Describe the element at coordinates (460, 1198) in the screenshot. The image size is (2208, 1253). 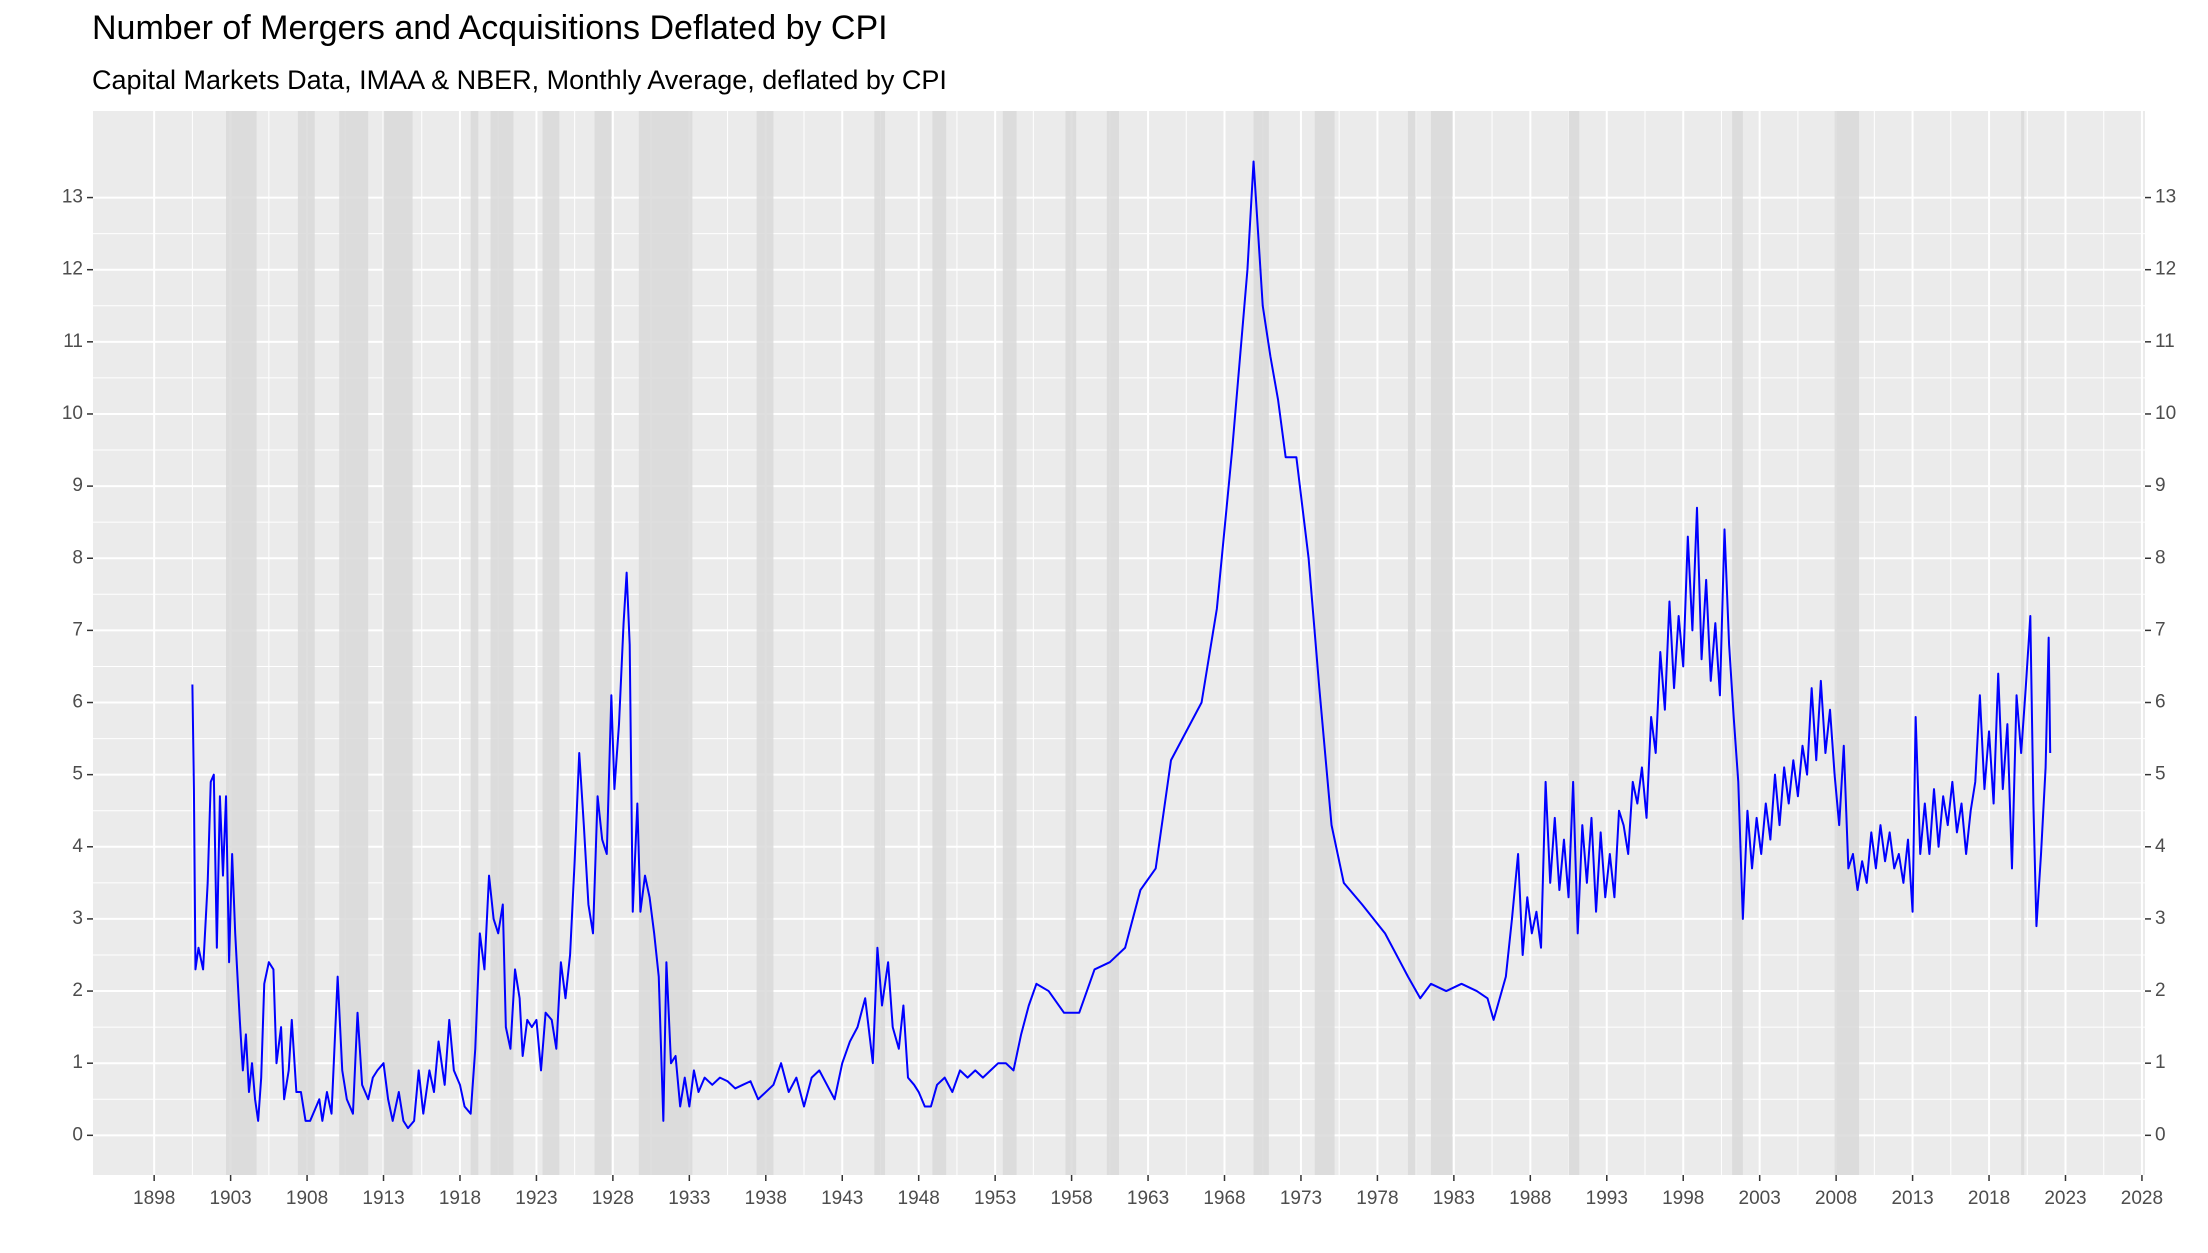
I see `x-tick-label: 1918` at that location.